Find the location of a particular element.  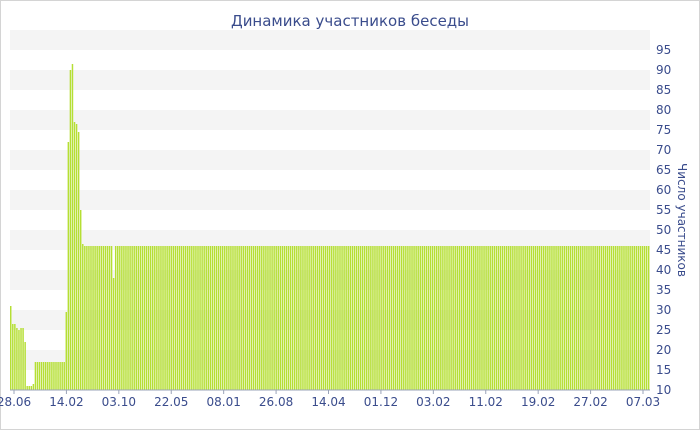

chart-title: Динамика участников беседы is located at coordinates (350, 21).